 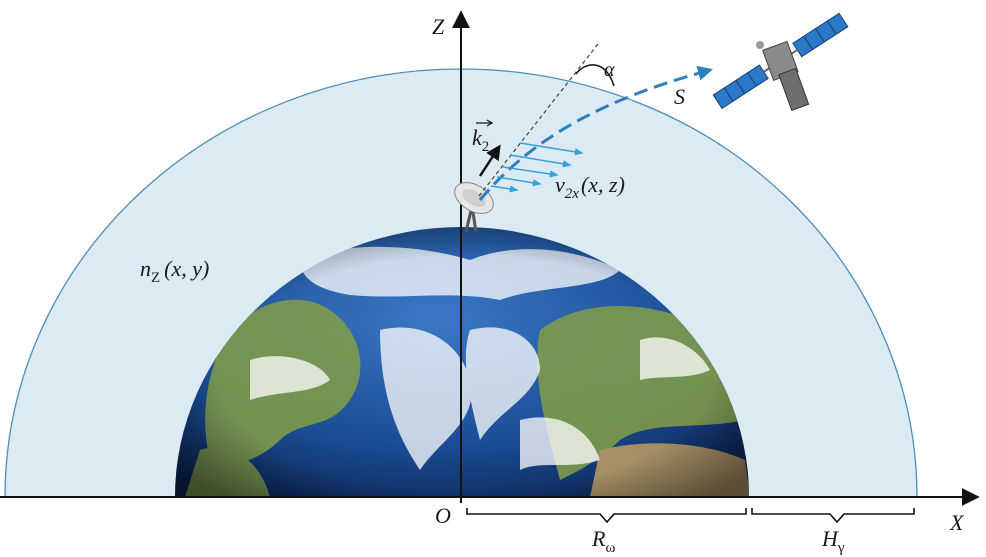 I want to click on alpha-label: α, so click(x=609, y=70).